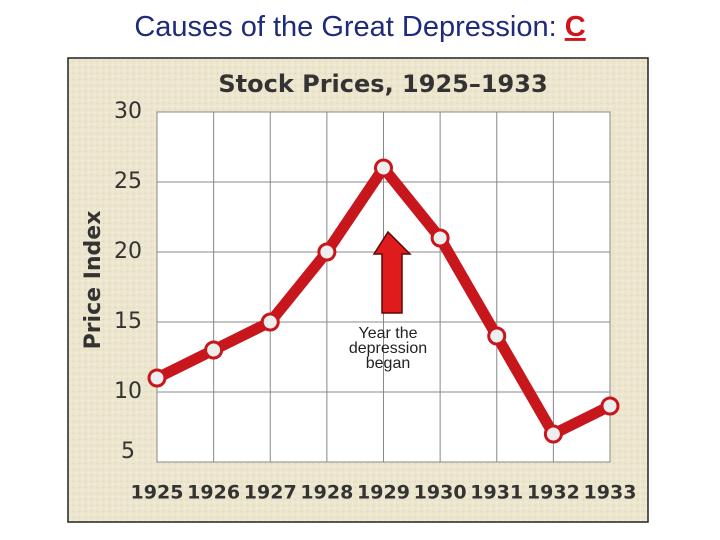 The height and width of the screenshot is (540, 720). I want to click on x-tick-label: 1925, so click(157, 493).